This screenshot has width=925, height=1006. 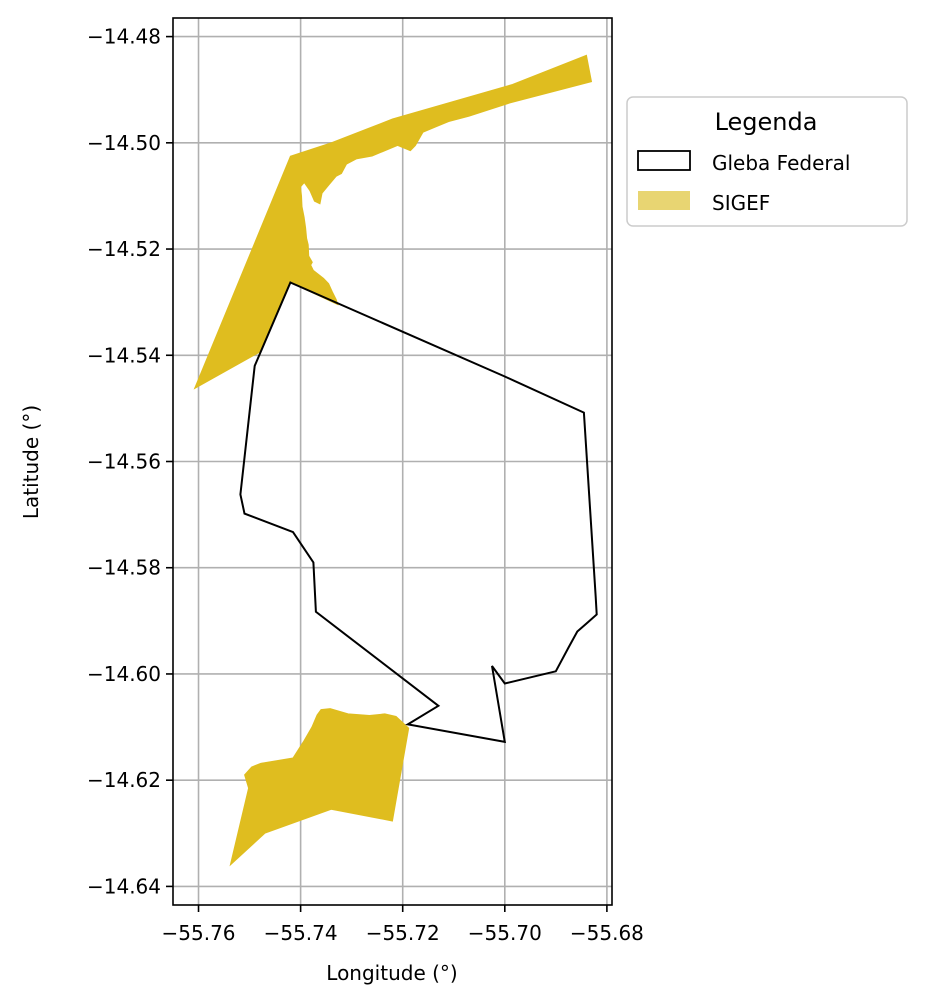 I want to click on x-axis-title: Longitude (°), so click(x=391, y=973).